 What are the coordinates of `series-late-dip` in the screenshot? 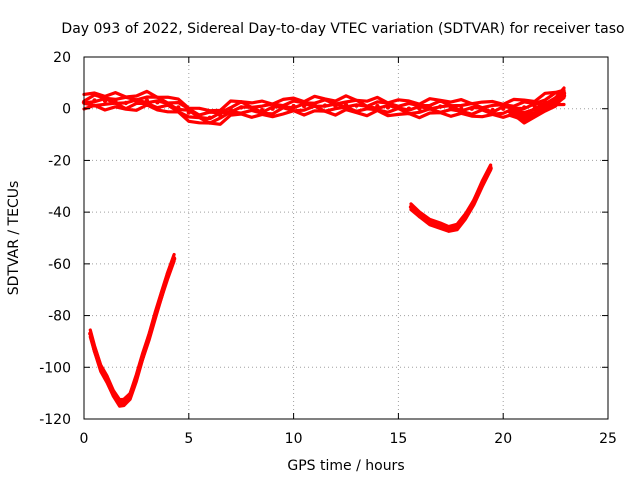 It's located at (537, 105).